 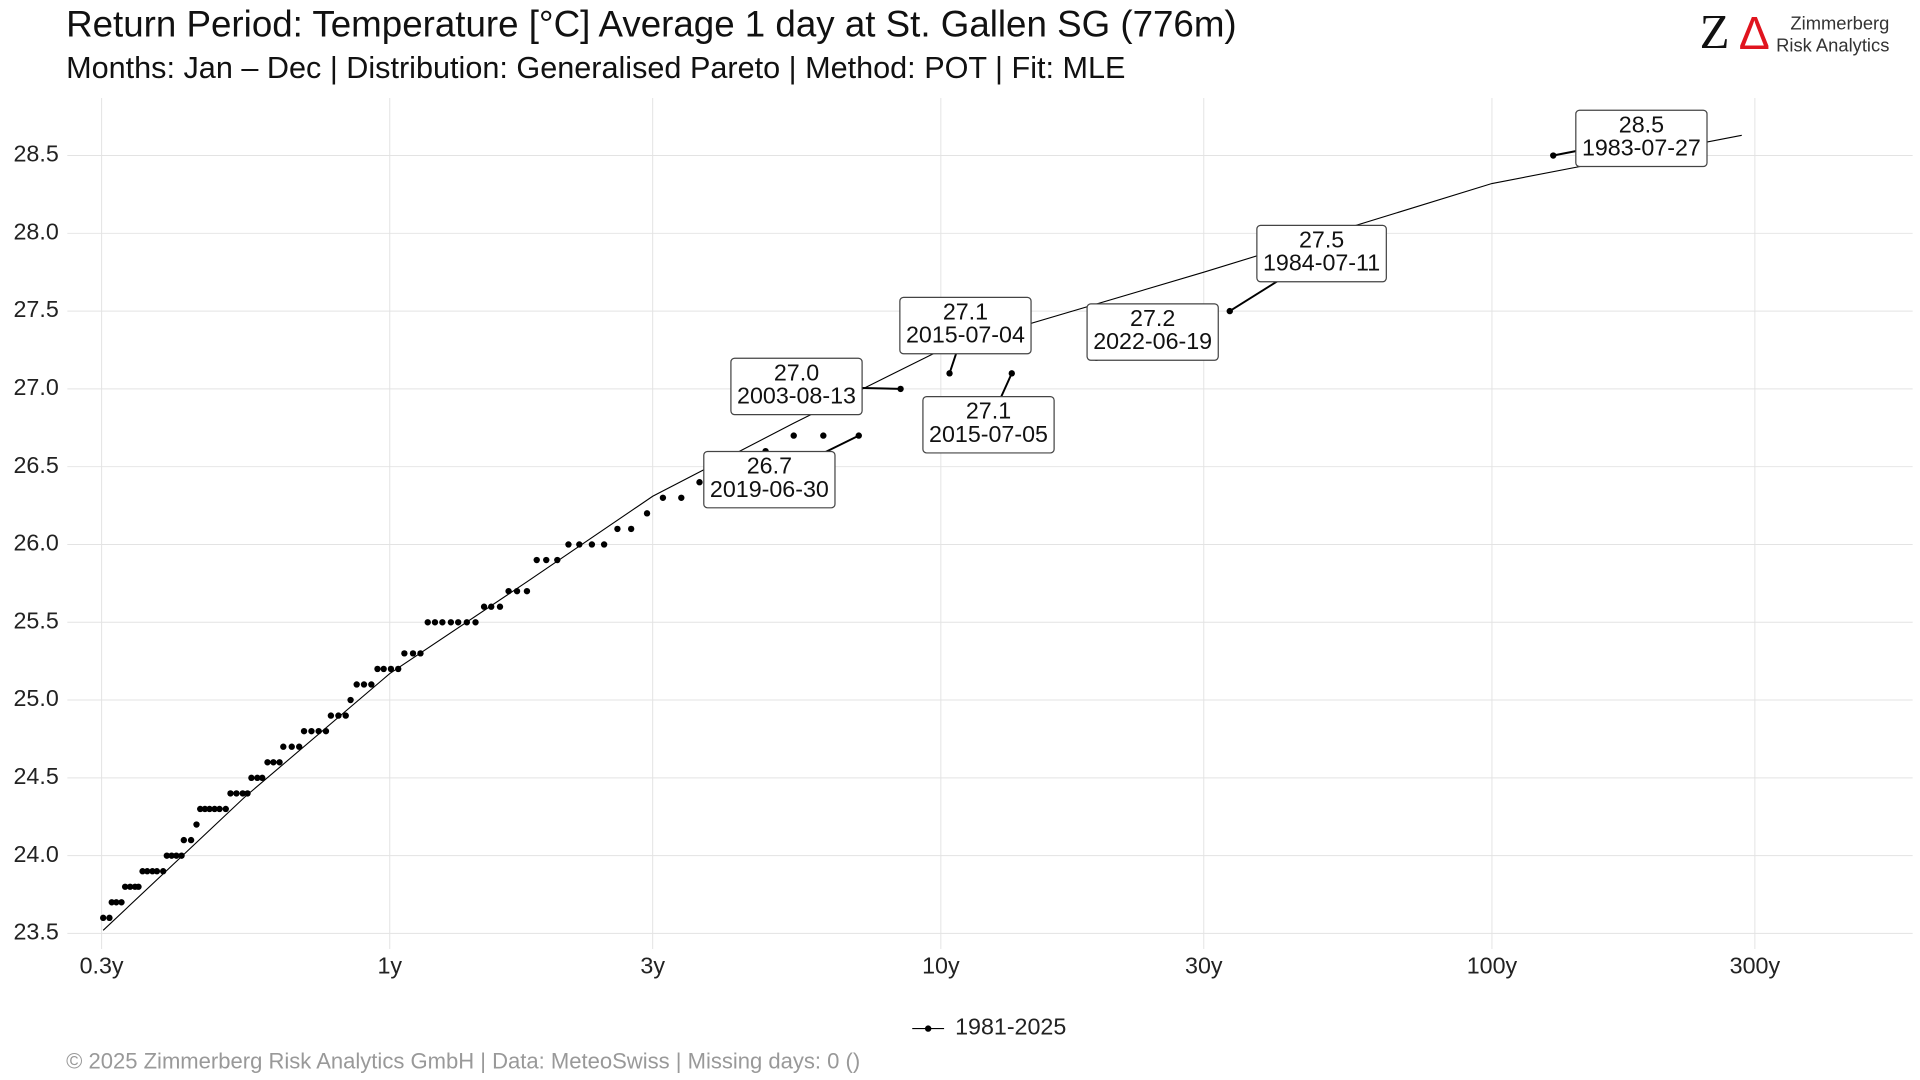 What do you see at coordinates (1641, 148) in the screenshot?
I see `annotation-date: 1983-07-27` at bounding box center [1641, 148].